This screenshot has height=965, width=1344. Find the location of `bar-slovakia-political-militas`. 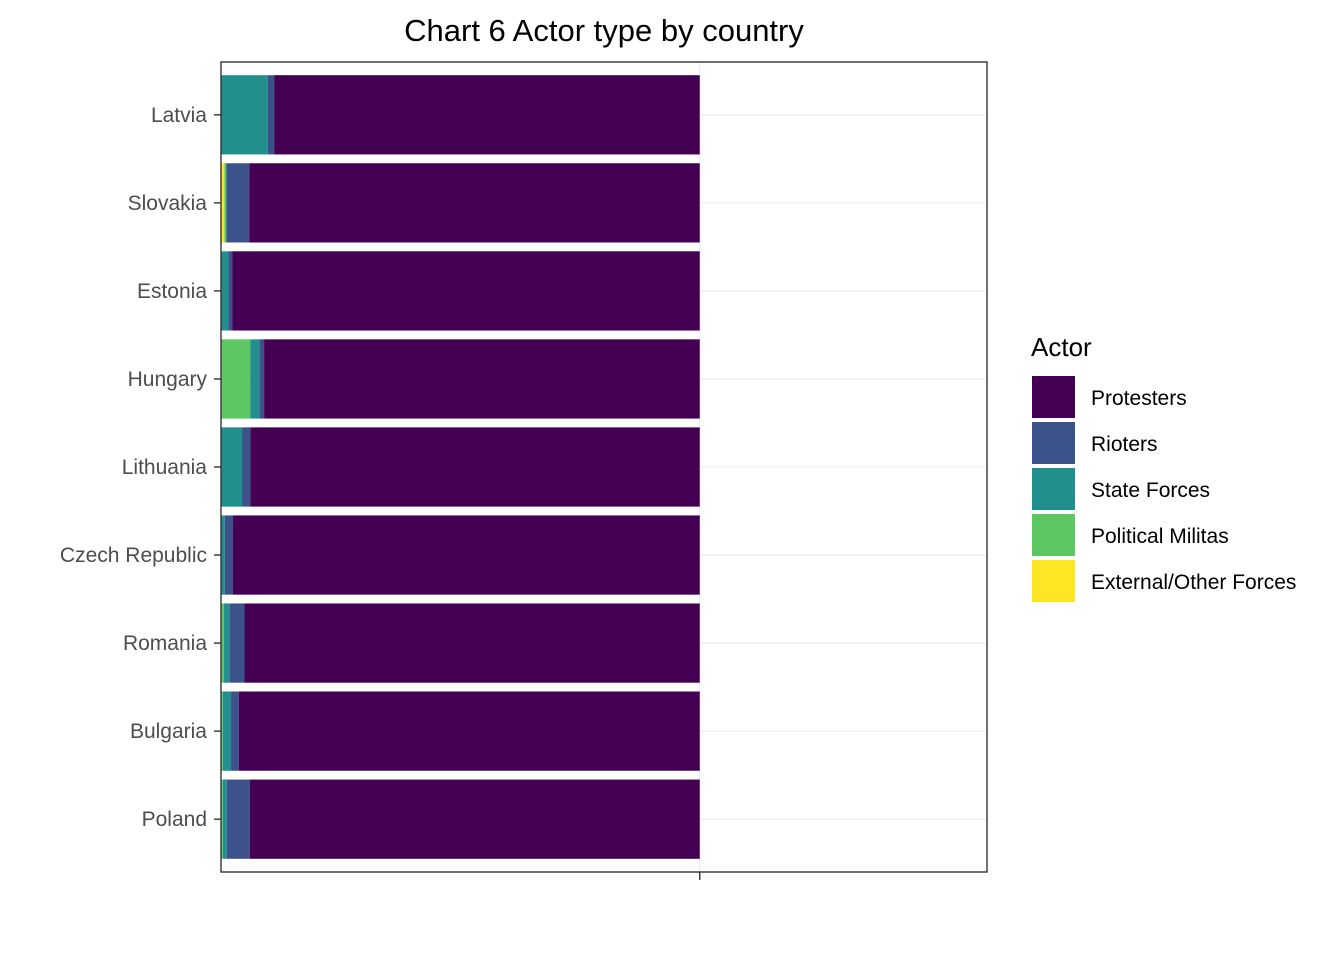

bar-slovakia-political-militas is located at coordinates (225, 203).